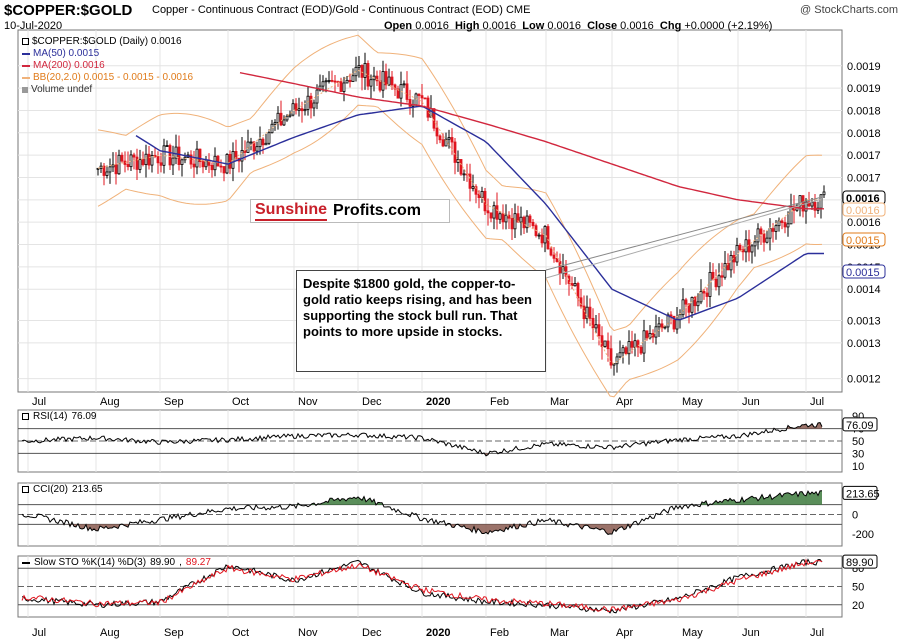 This screenshot has height=642, width=906. What do you see at coordinates (422, 439) in the screenshot?
I see `indicator-line` at bounding box center [422, 439].